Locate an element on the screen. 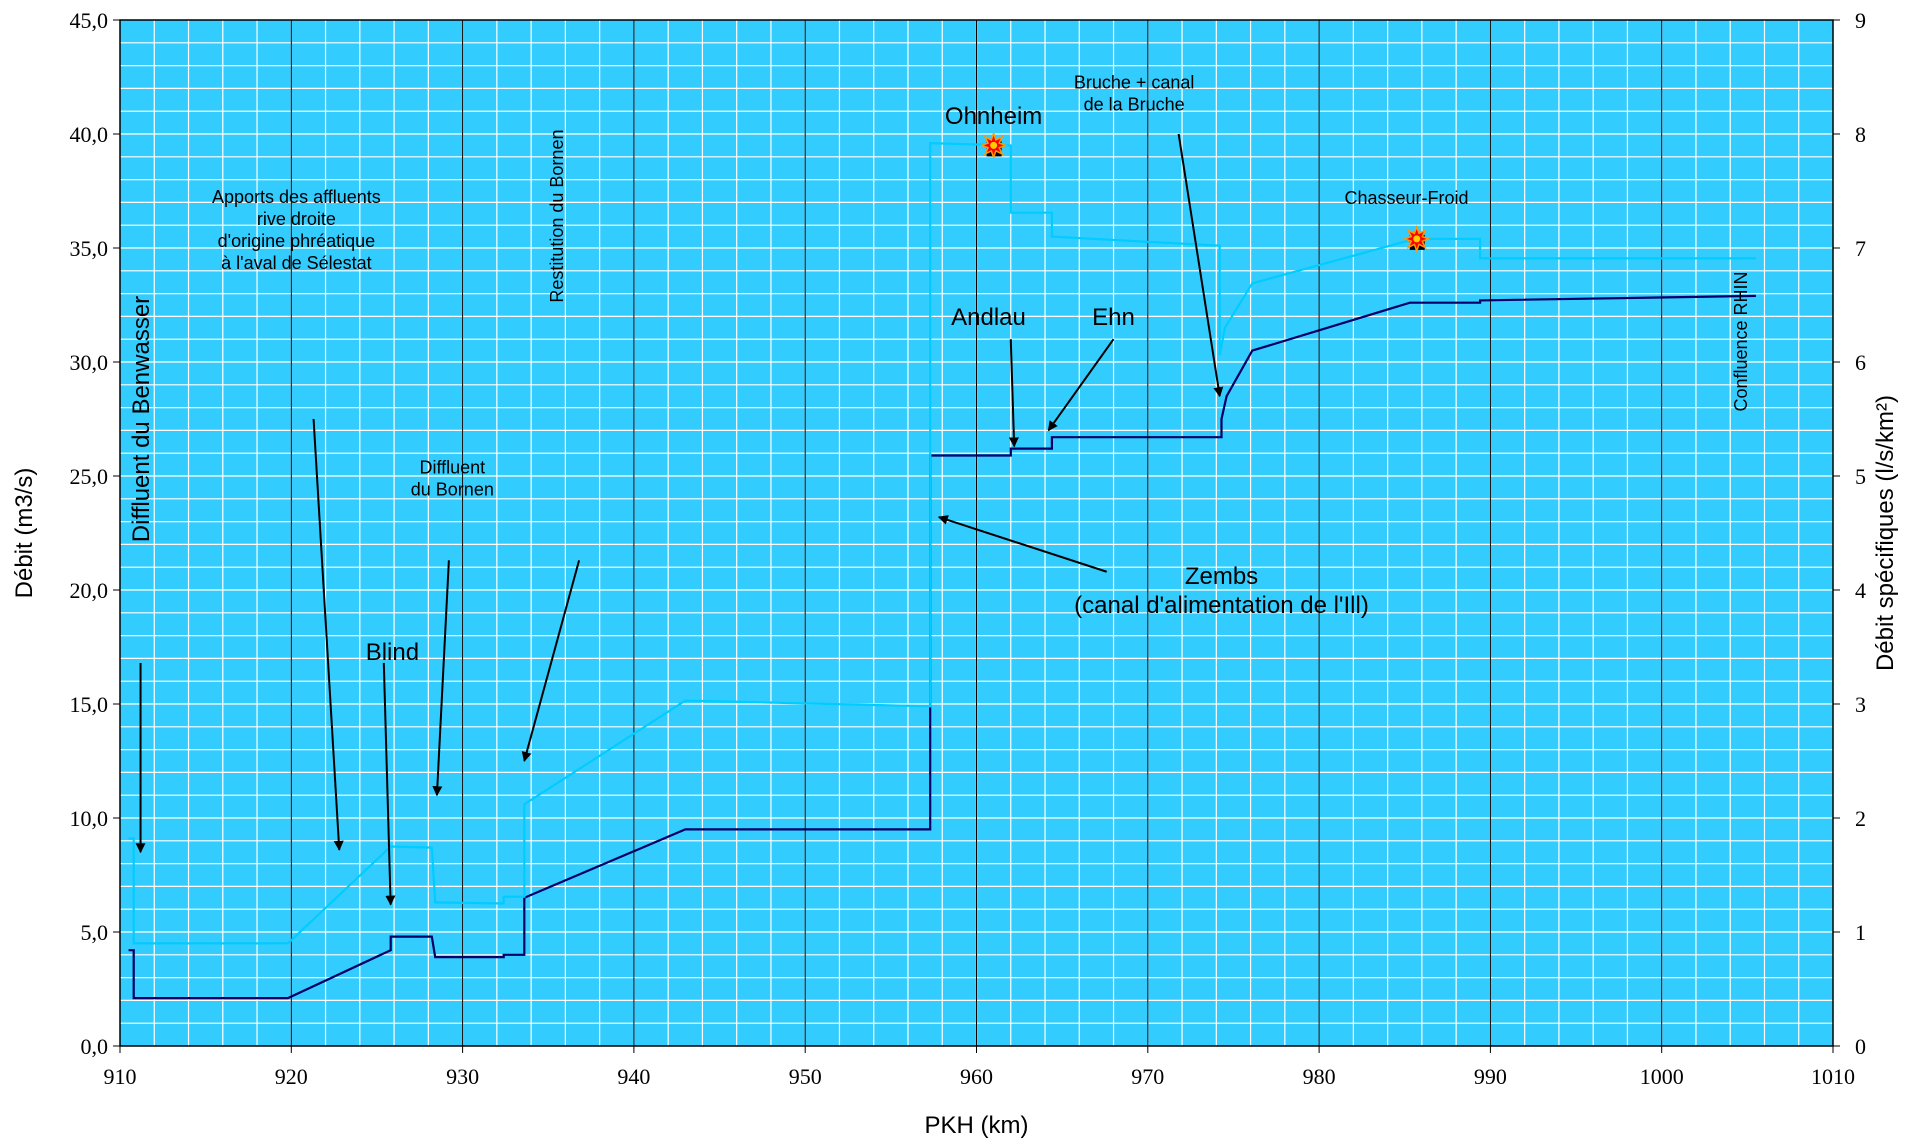  x-axis-ticks: 910 920 930 940 950 960 970 980 990 1000 1010 is located at coordinates (979, 1067).